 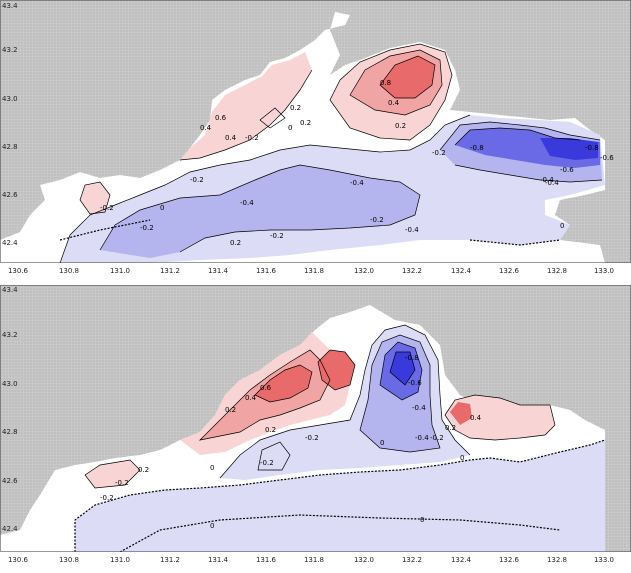 What do you see at coordinates (283, 383) in the screenshot?
I see `positive-strong-region-west` at bounding box center [283, 383].